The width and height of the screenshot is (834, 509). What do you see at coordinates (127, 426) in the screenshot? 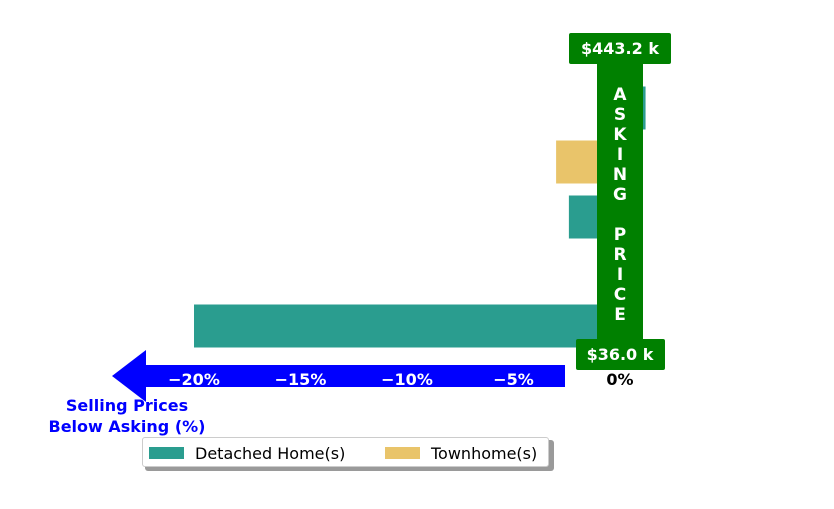
I see `x-axis-label-line: Below Asking (%)` at bounding box center [127, 426].